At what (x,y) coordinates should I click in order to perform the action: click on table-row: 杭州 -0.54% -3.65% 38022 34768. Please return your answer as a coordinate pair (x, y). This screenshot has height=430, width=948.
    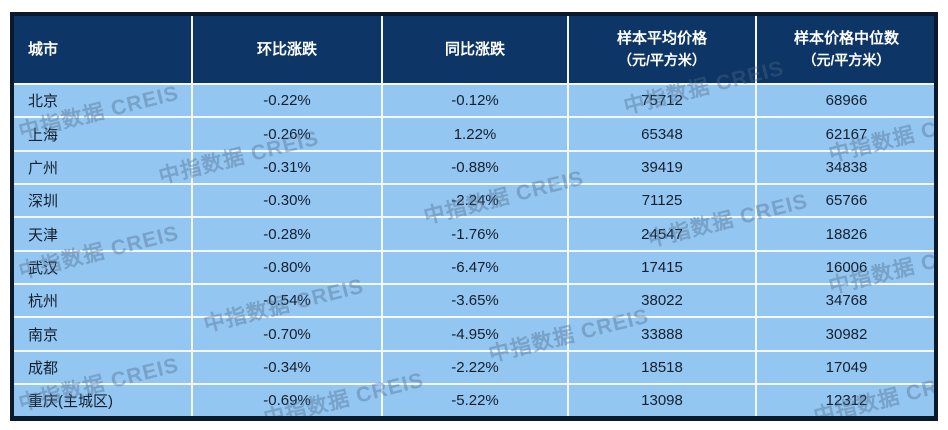
    Looking at the image, I should click on (474, 301).